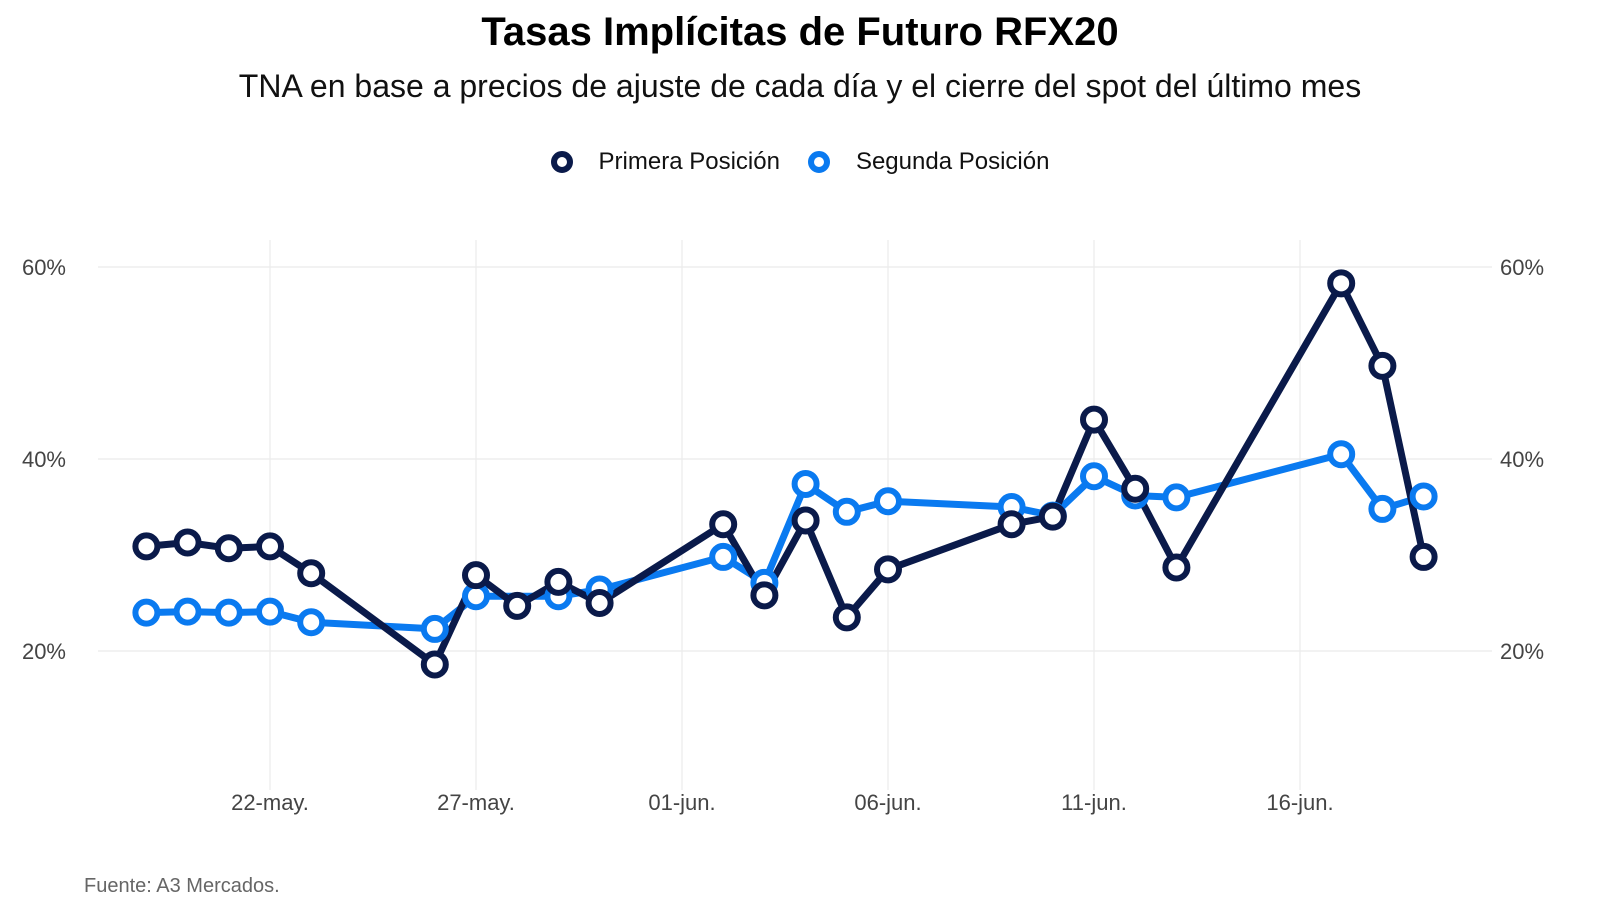  What do you see at coordinates (1522, 651) in the screenshot?
I see `y-tick-label-right: 20%` at bounding box center [1522, 651].